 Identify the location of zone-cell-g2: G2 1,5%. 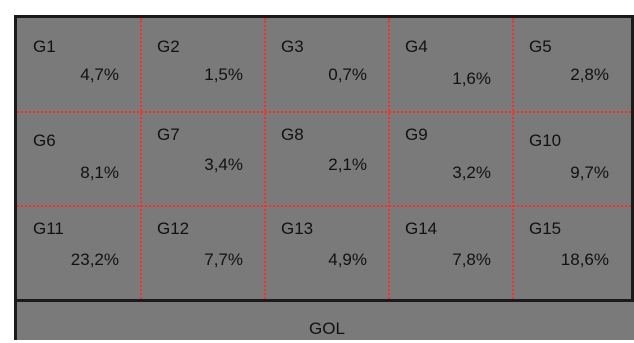
(203, 65).